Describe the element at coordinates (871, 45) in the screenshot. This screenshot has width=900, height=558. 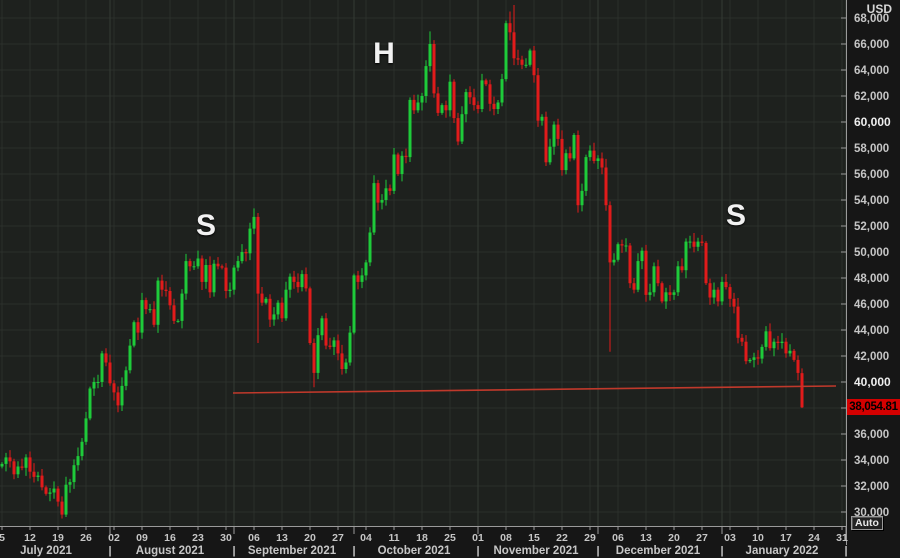
I see `svg-text: 66,000` at that location.